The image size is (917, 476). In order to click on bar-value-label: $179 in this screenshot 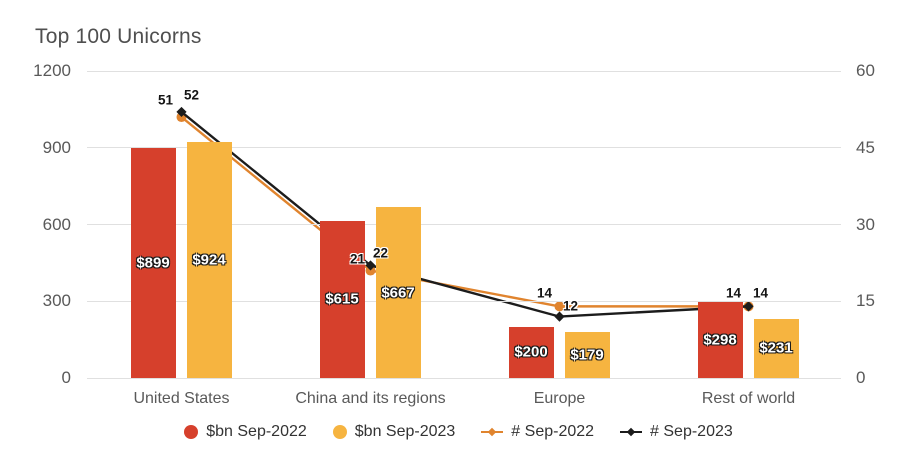, I will do `click(587, 355)`.